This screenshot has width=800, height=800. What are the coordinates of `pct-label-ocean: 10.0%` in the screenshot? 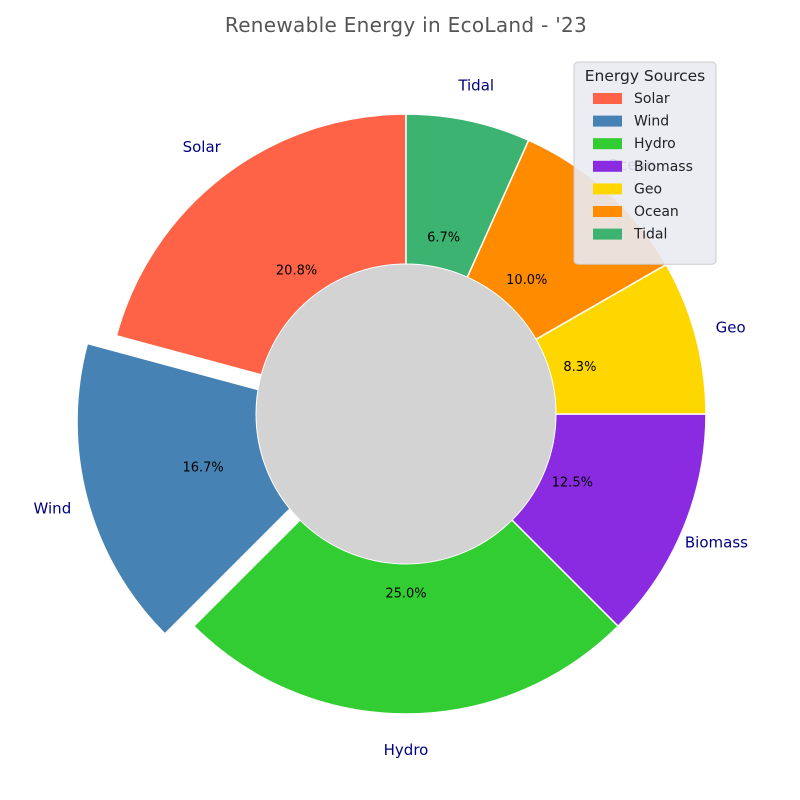 It's located at (526, 280).